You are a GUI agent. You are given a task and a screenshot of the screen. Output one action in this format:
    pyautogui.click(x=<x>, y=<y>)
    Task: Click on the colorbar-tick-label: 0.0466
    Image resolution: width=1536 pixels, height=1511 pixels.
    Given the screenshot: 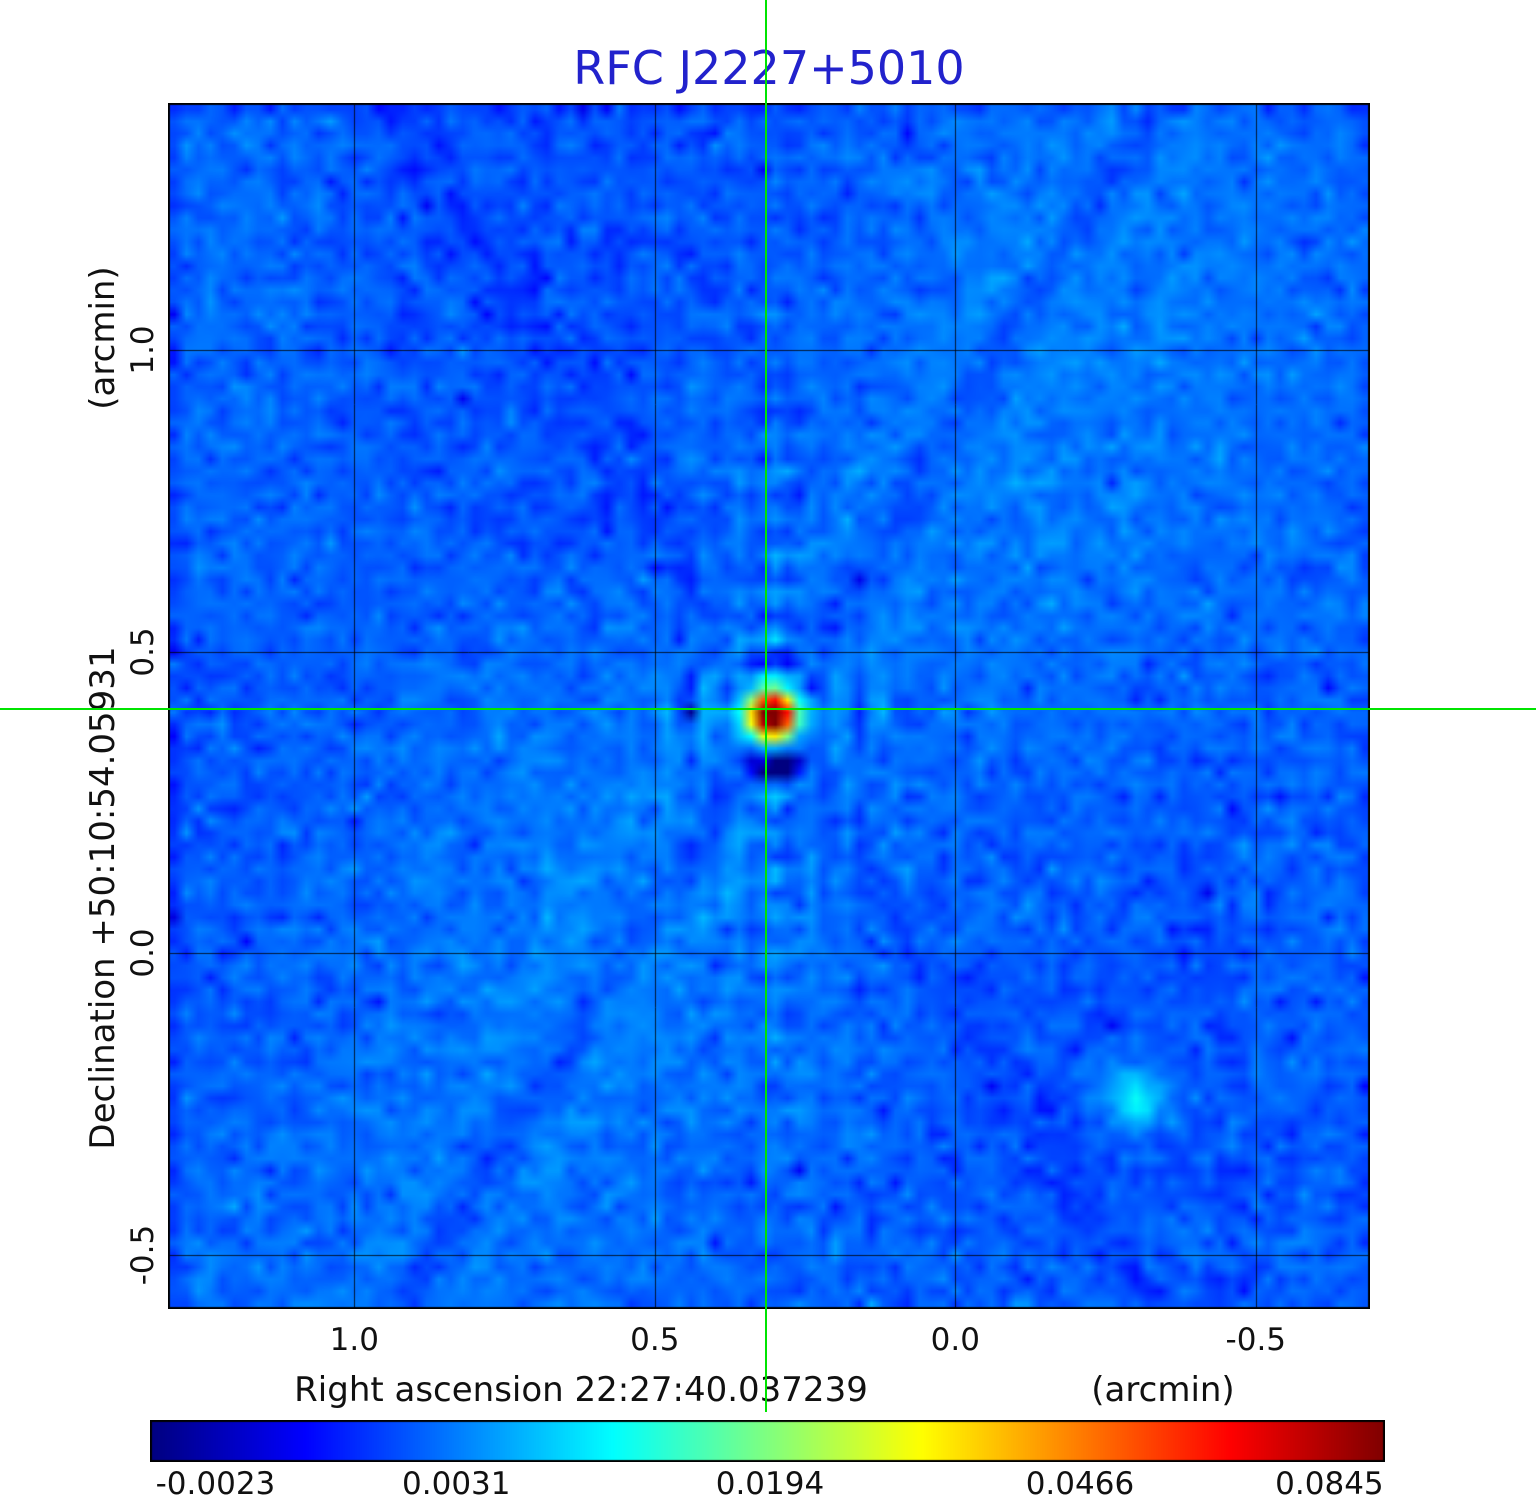 What is the action you would take?
    pyautogui.click(x=1080, y=1484)
    